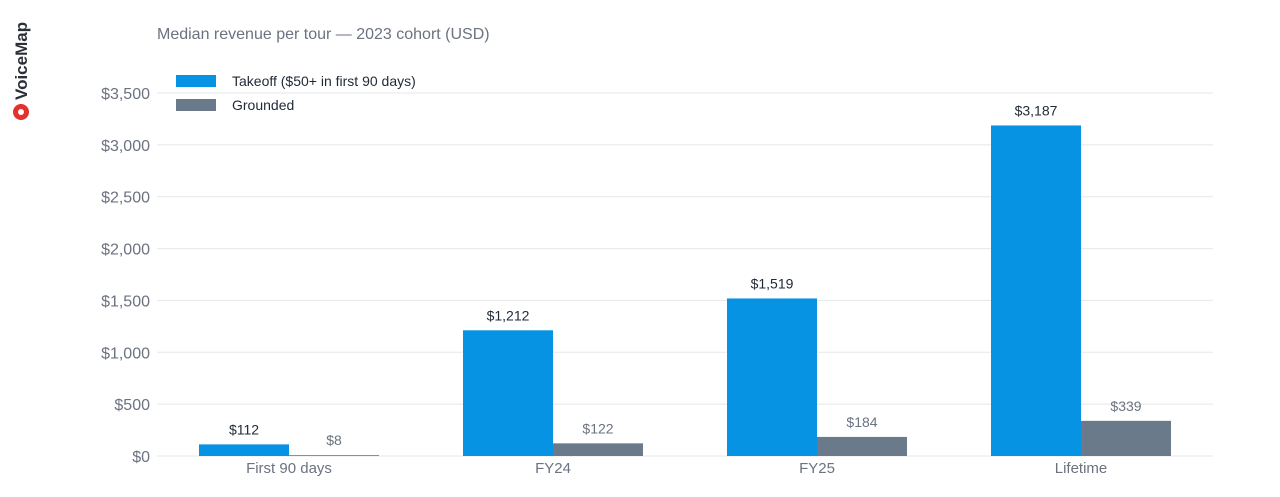 The height and width of the screenshot is (497, 1280). What do you see at coordinates (21, 61) in the screenshot?
I see `logo-text: VoiceMap` at bounding box center [21, 61].